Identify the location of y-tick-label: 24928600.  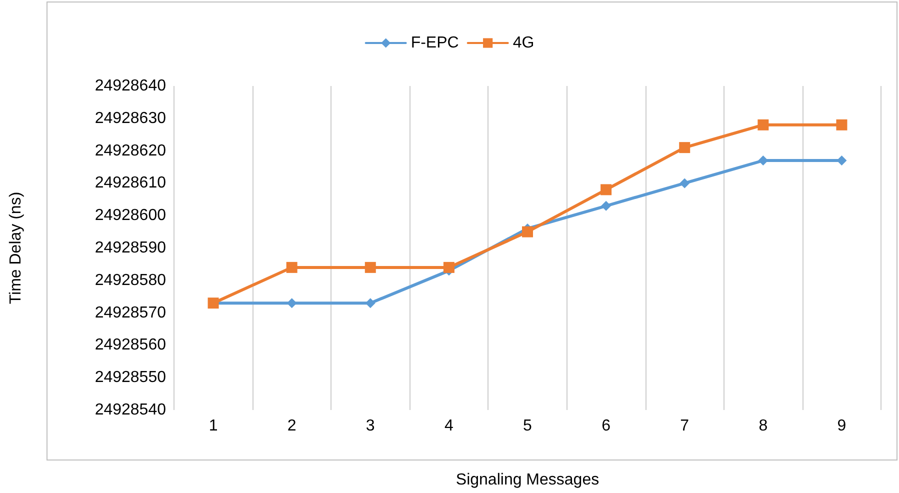
(130, 215).